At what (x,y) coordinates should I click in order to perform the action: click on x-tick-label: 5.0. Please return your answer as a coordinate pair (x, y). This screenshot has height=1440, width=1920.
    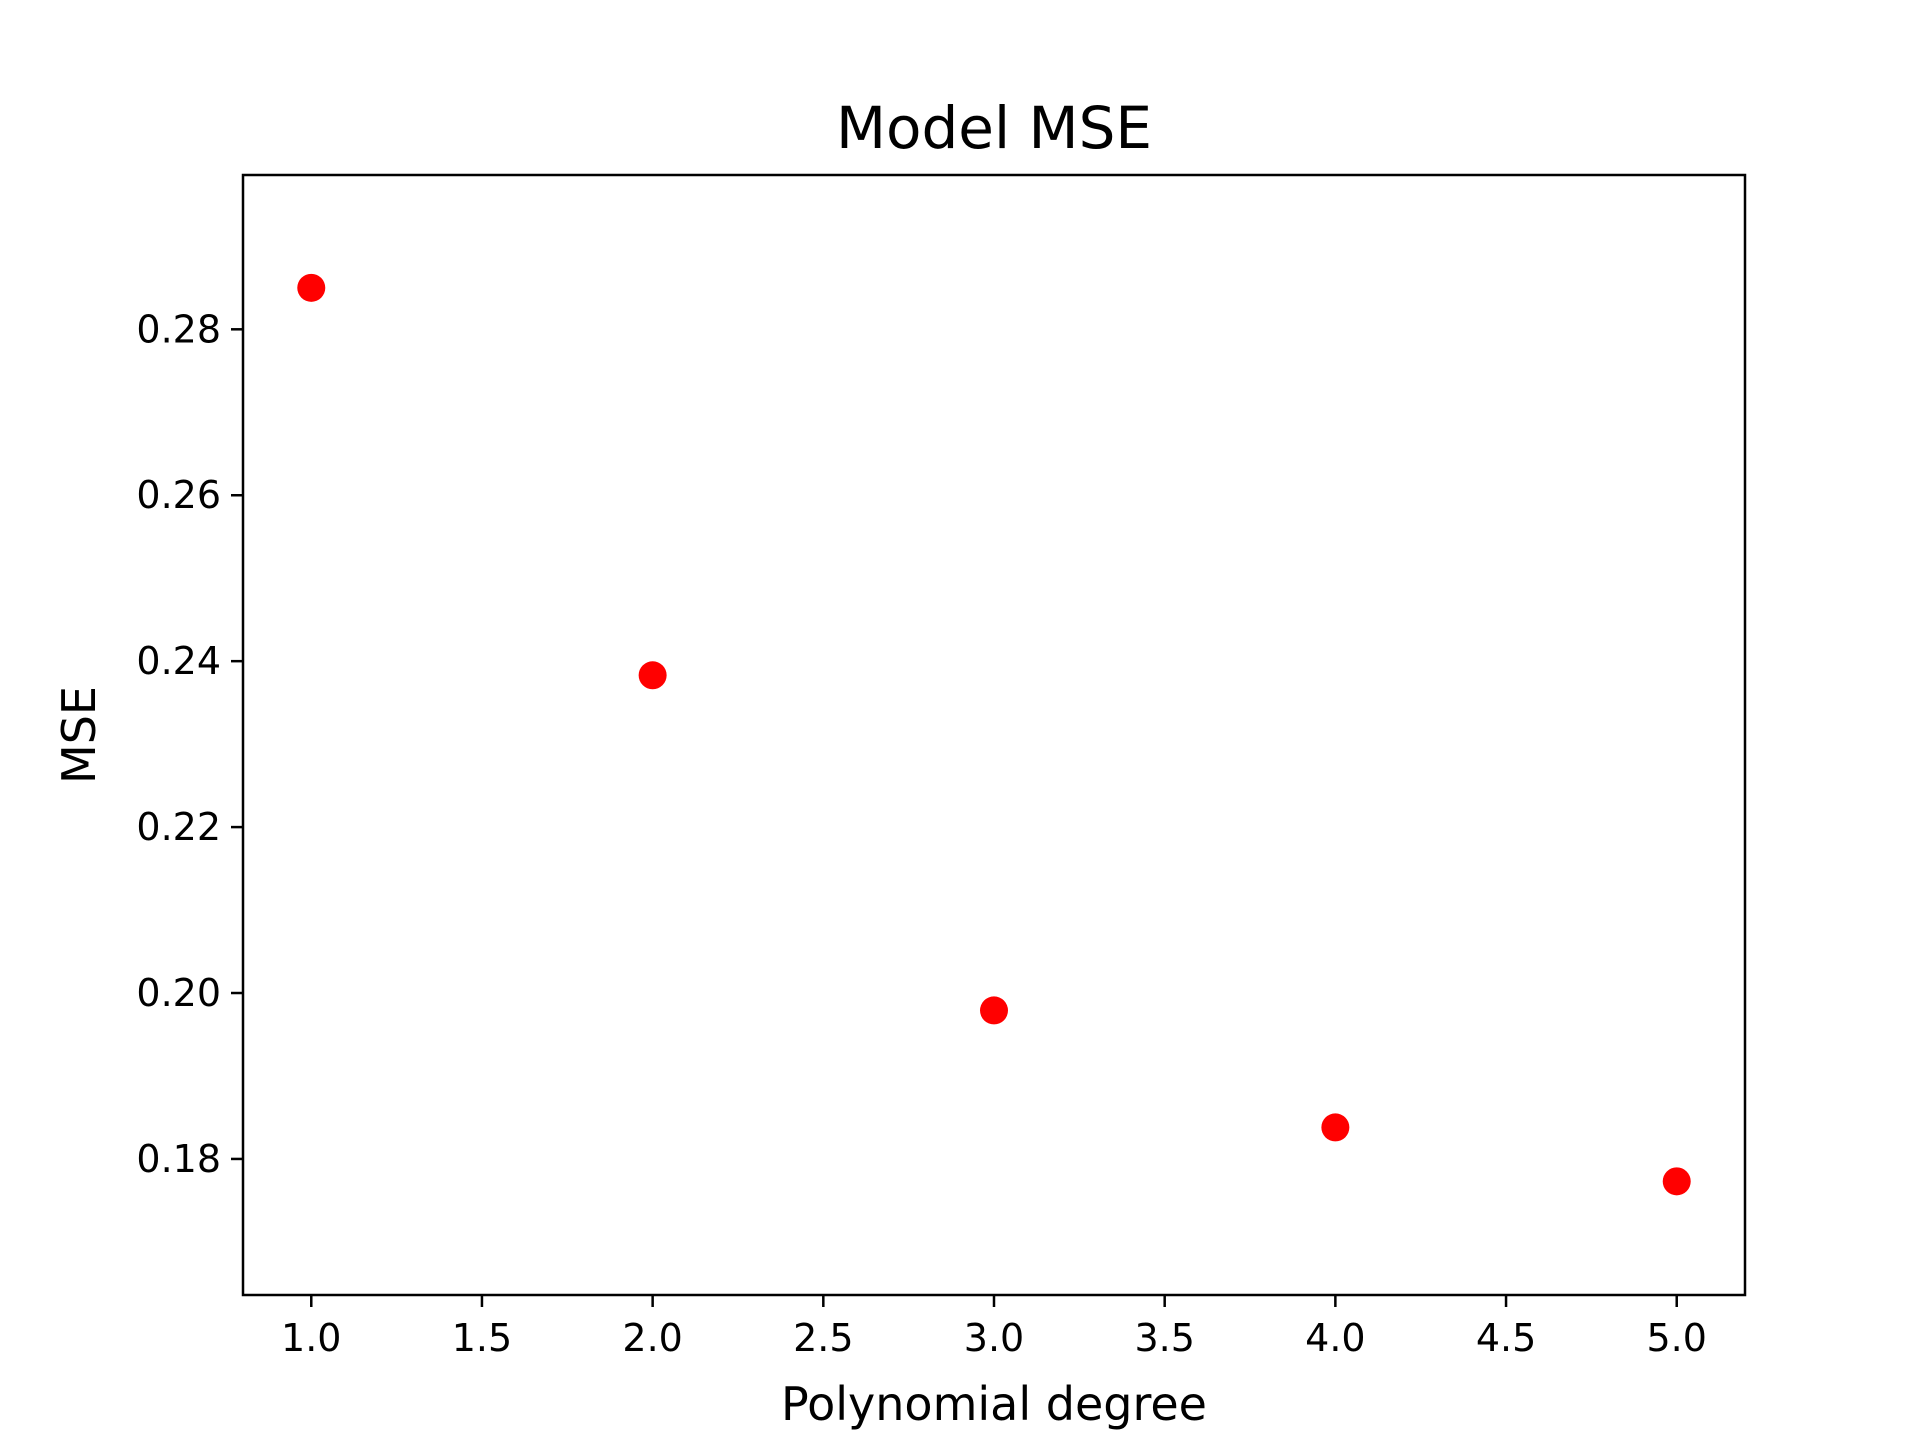
    Looking at the image, I should click on (1677, 1338).